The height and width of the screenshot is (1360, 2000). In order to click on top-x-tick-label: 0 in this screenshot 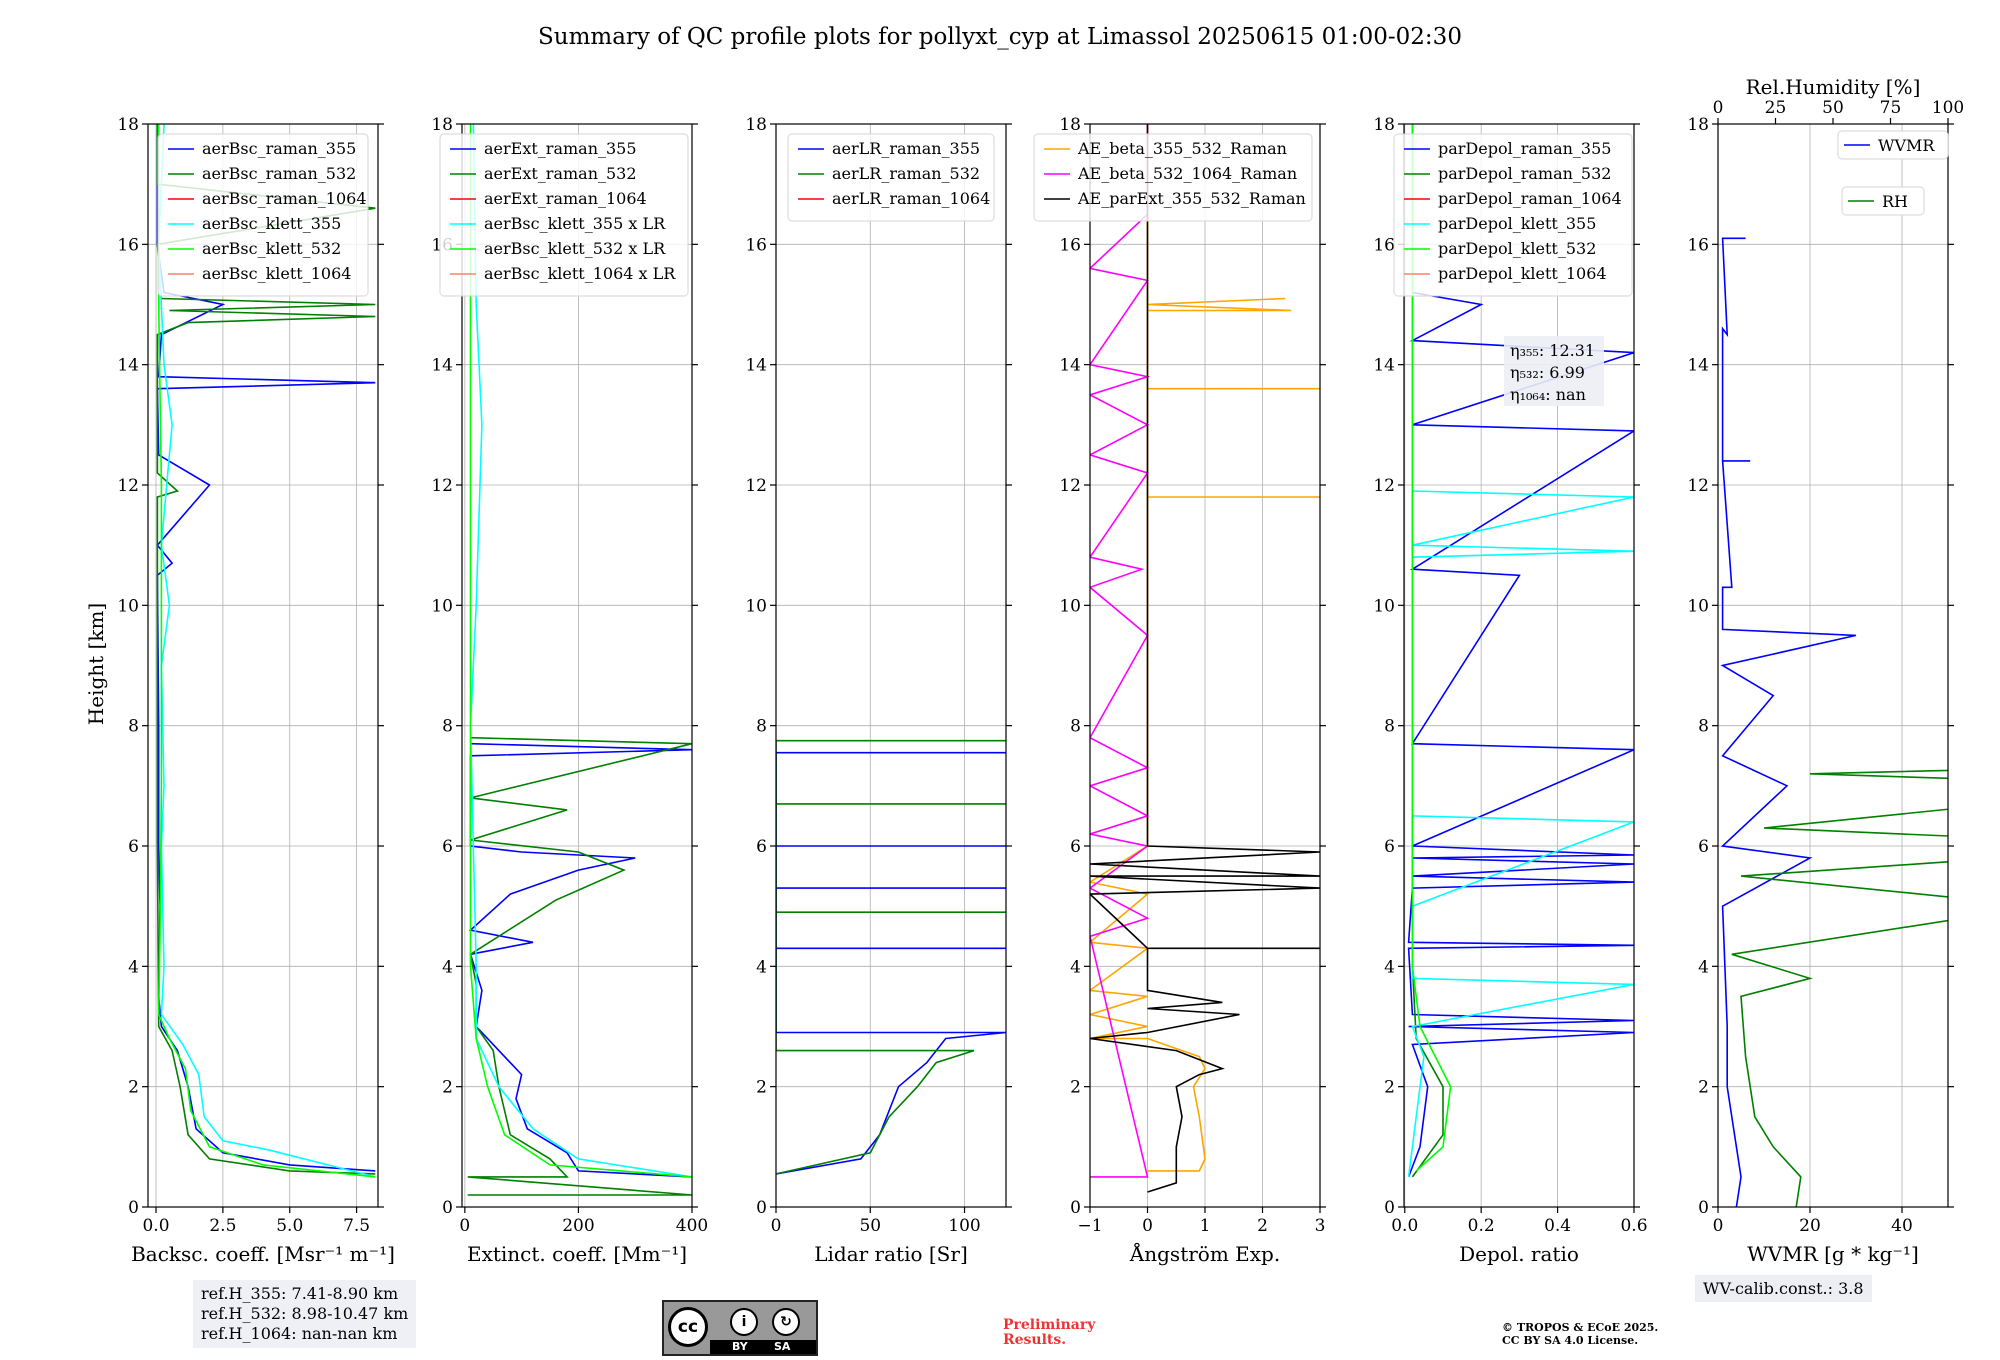, I will do `click(1718, 108)`.